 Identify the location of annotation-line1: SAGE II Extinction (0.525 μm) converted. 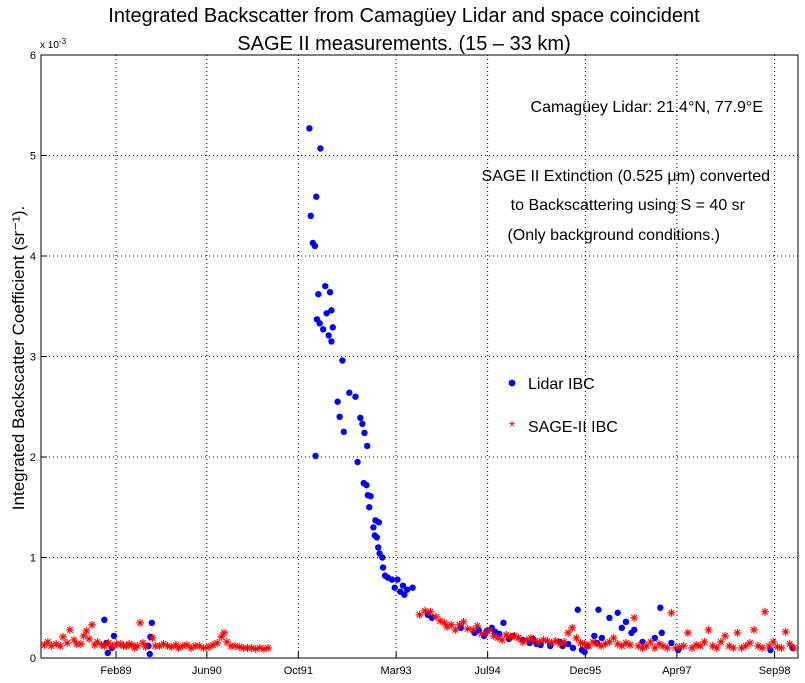
(626, 176).